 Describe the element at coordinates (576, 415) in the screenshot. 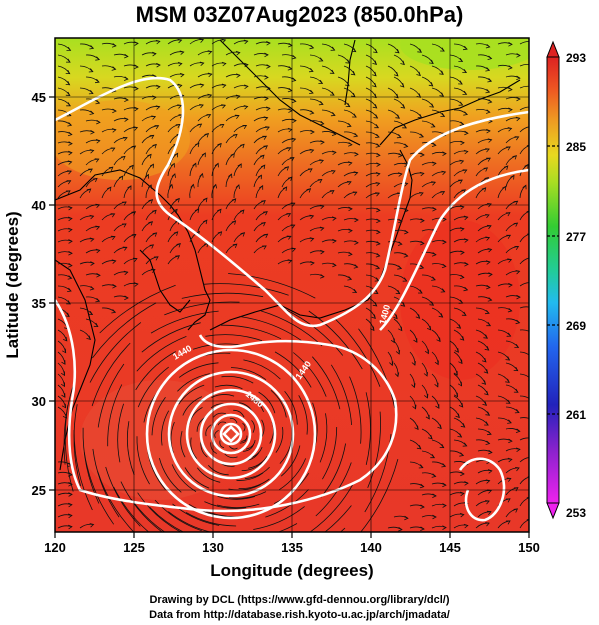

I see `colorbar-label: 261` at that location.